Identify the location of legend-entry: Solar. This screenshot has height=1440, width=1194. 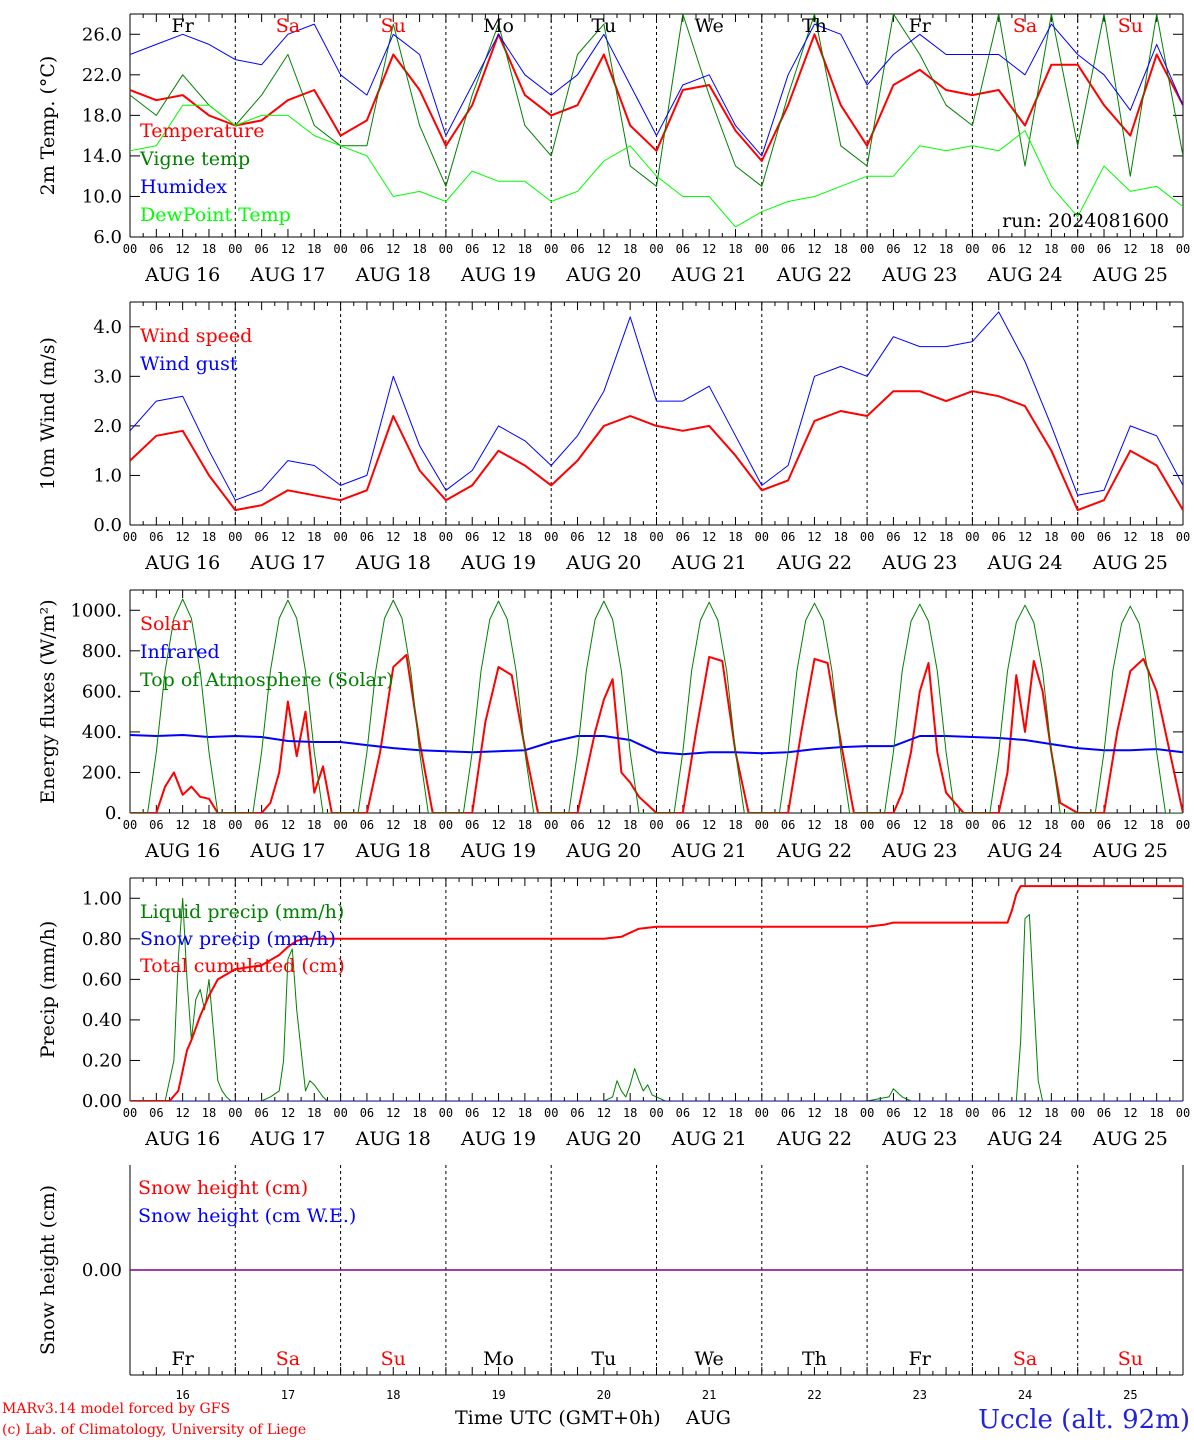
(166, 624).